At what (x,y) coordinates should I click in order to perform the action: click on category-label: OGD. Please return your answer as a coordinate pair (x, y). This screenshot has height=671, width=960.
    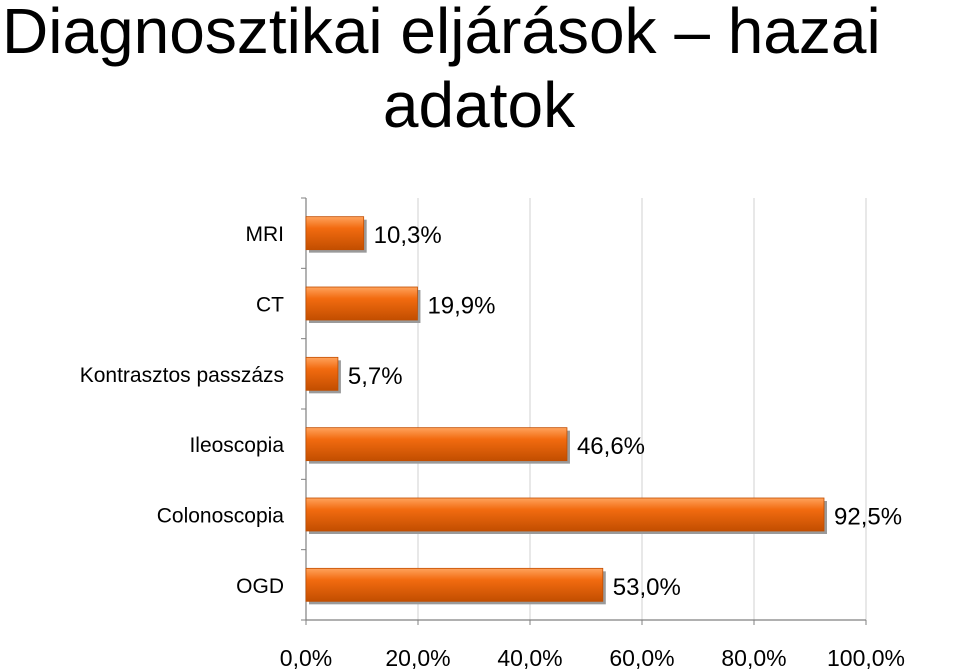
    Looking at the image, I should click on (260, 586).